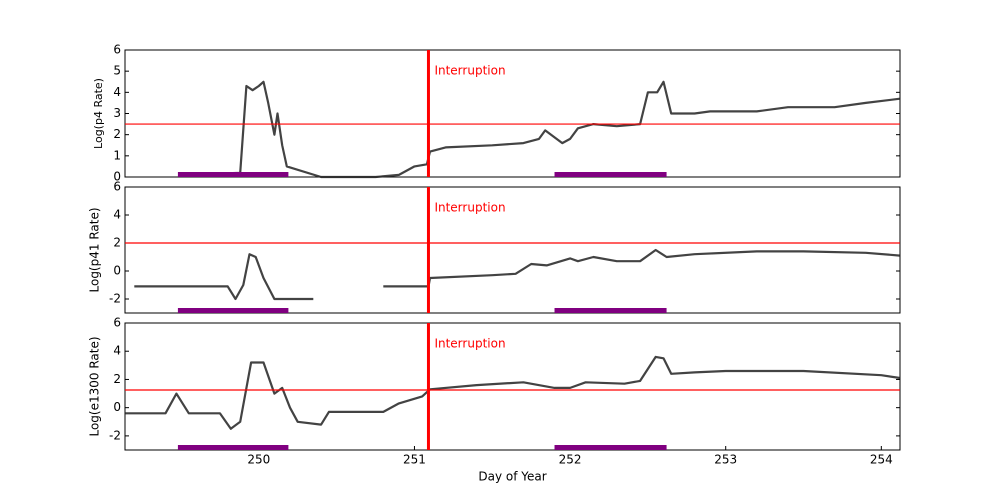  What do you see at coordinates (725, 460) in the screenshot?
I see `x-tick-label: 253` at bounding box center [725, 460].